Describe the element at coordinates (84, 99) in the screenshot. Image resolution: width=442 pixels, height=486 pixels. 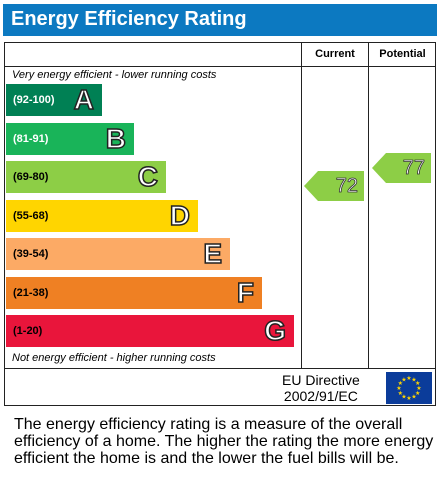
I see `band-letter: A` at that location.